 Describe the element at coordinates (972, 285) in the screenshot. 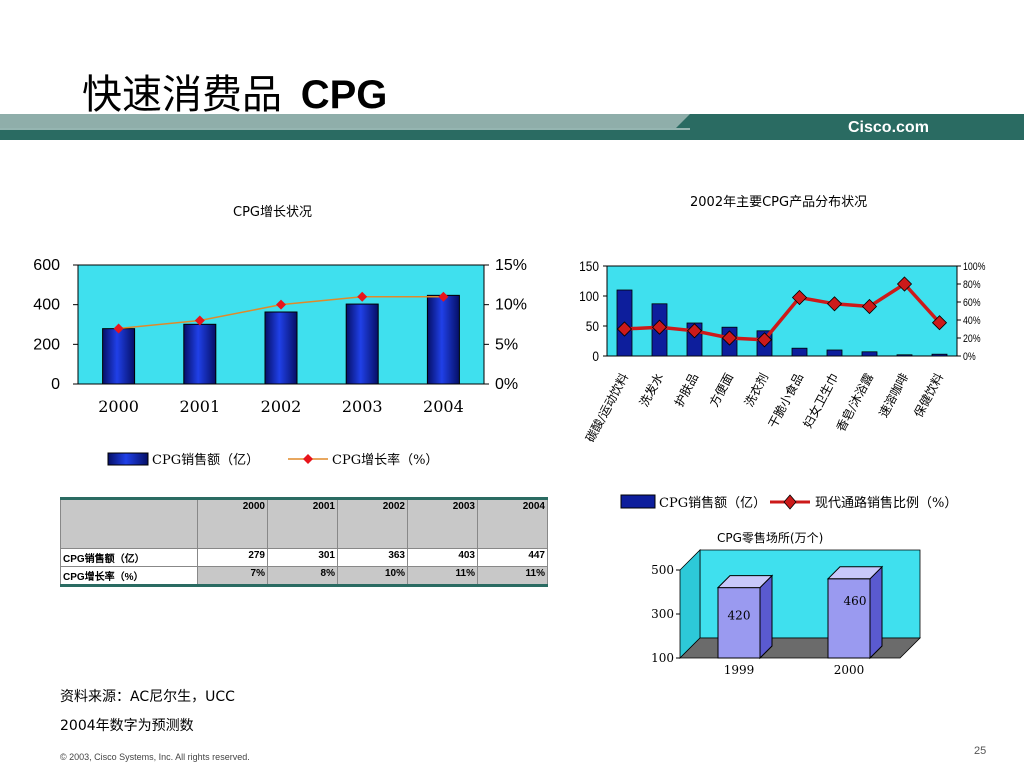

I see `chart2-y2-tick-label: 80%` at that location.